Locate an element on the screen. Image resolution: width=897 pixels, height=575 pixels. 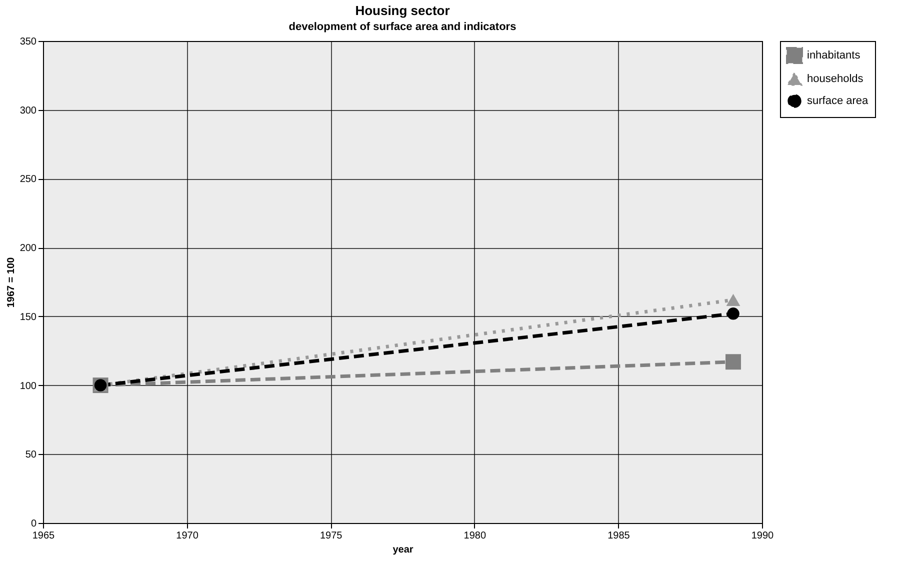
x-tick-label: 1970 is located at coordinates (187, 536).